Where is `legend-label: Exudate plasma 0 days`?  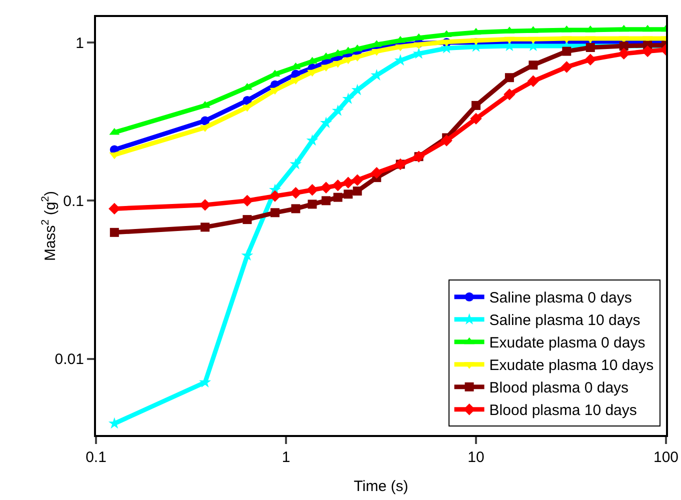 legend-label: Exudate plasma 0 days is located at coordinates (567, 343).